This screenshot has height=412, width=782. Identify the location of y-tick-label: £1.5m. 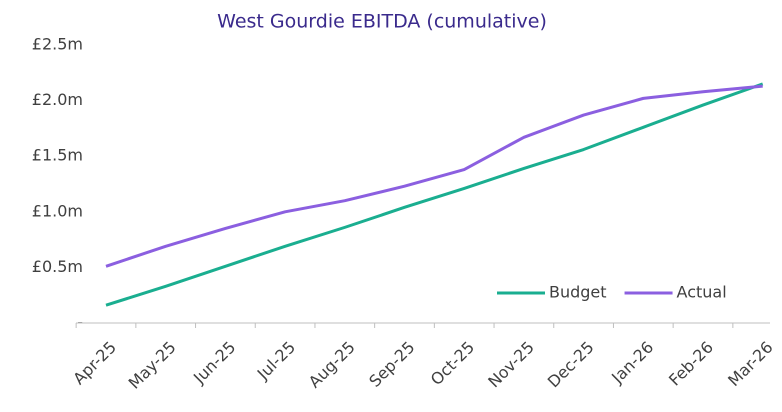
(57, 155).